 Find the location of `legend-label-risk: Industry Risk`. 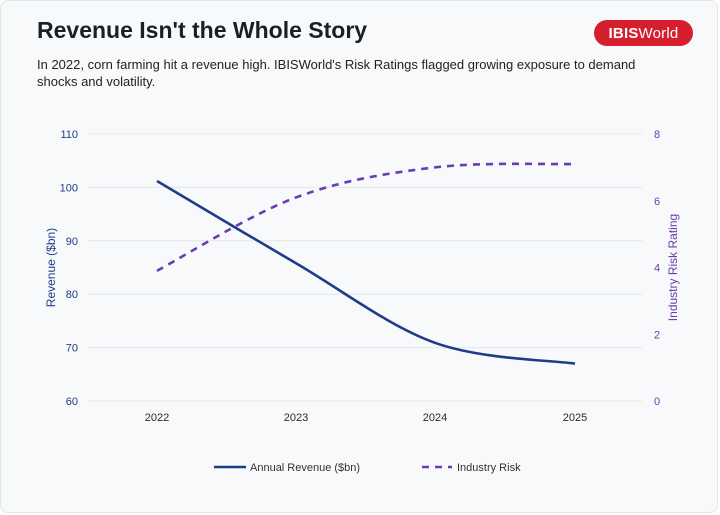

legend-label-risk: Industry Risk is located at coordinates (489, 468).